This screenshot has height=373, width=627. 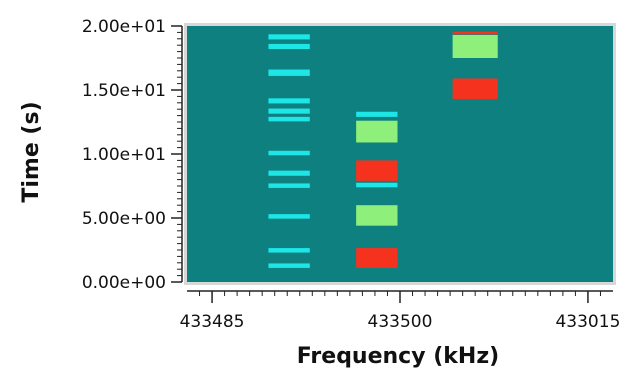 I want to click on x-tick-label-1: 433485, so click(x=212, y=322).